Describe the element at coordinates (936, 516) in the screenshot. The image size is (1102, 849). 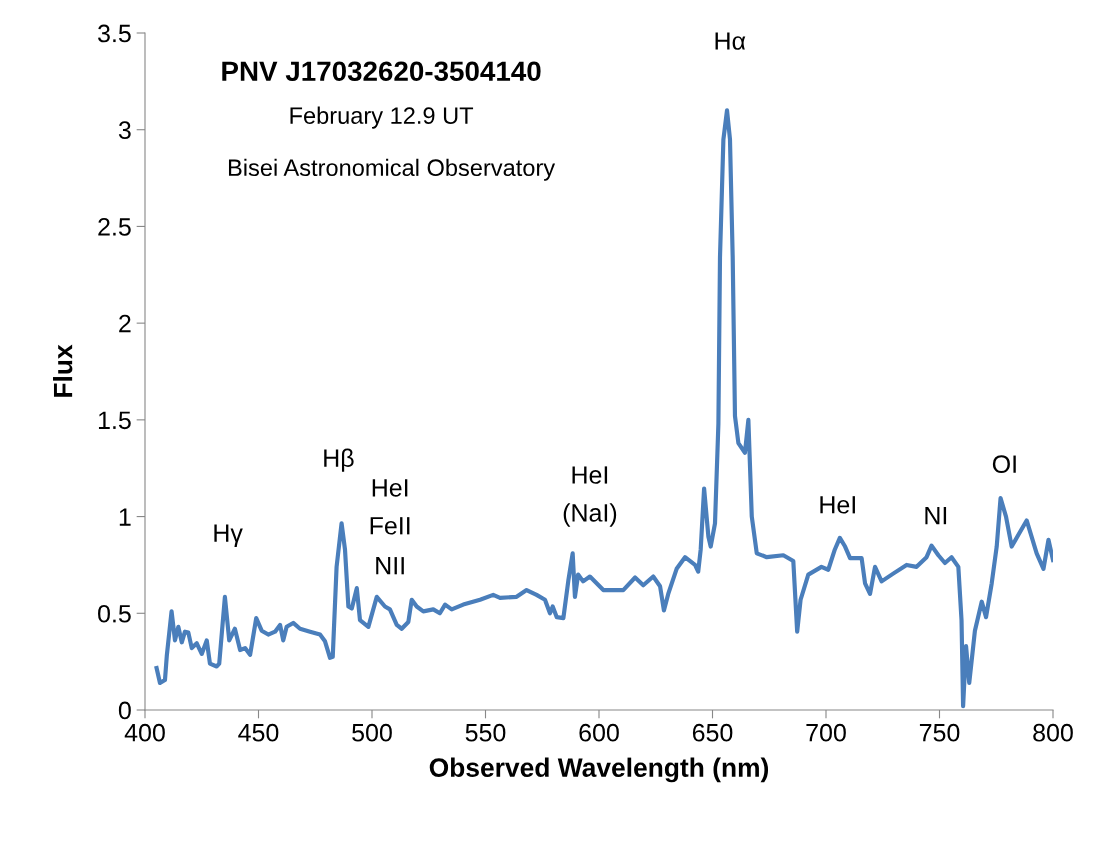
I see `annotation: NI` at that location.